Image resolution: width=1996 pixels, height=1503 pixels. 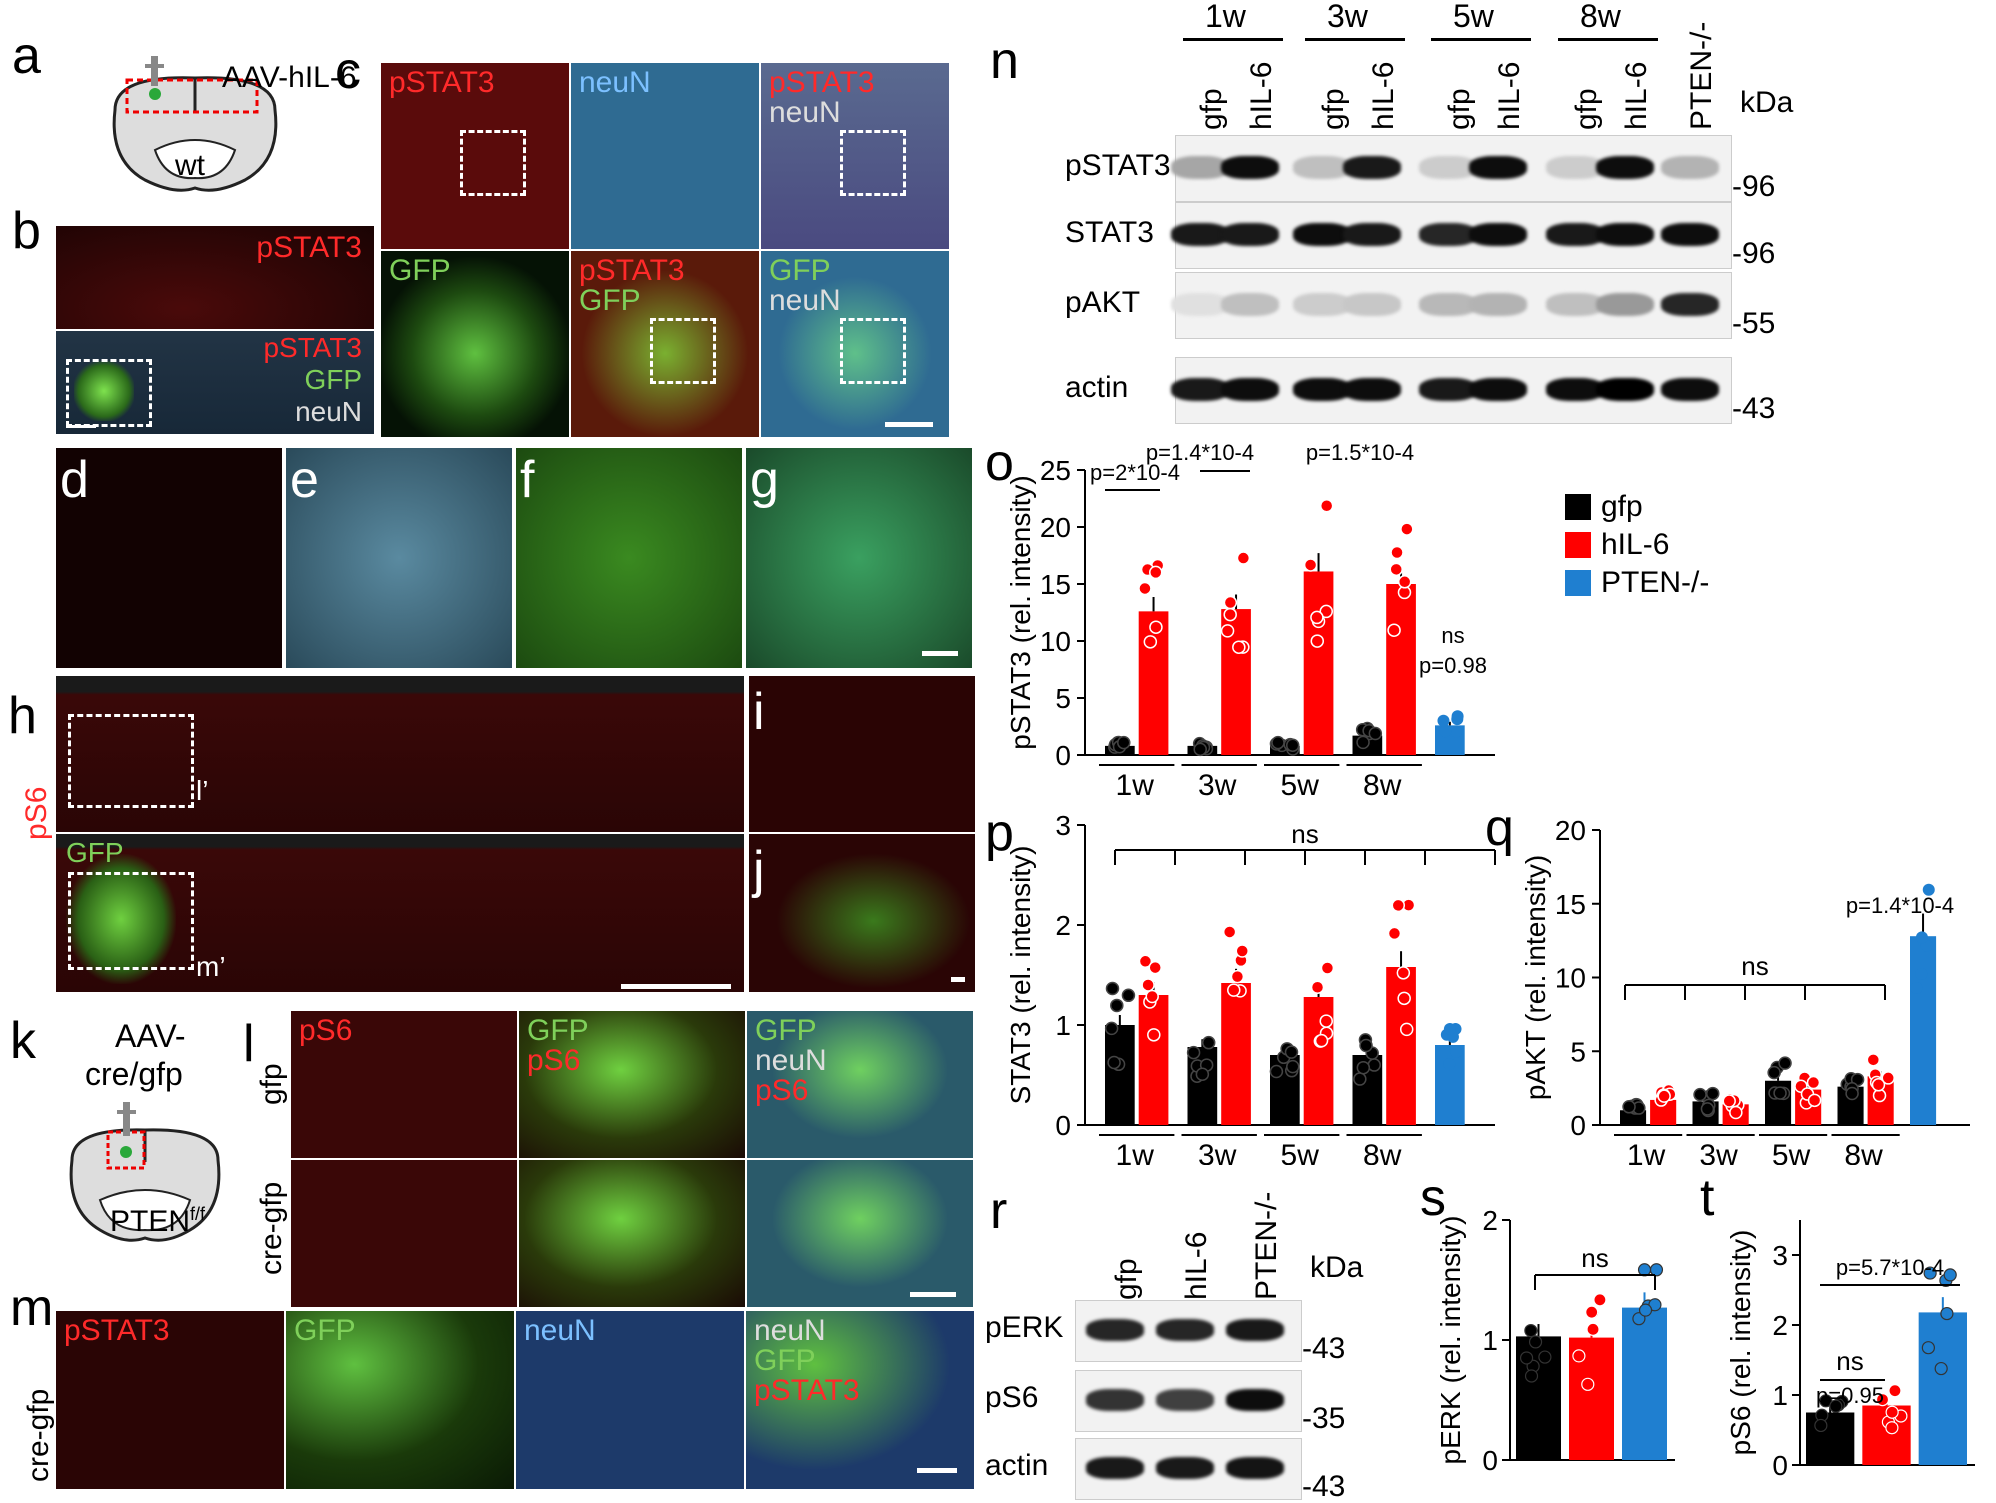 I want to click on micrograph-b-bottom: pSTAT3 GFP neuN, so click(x=215, y=382).